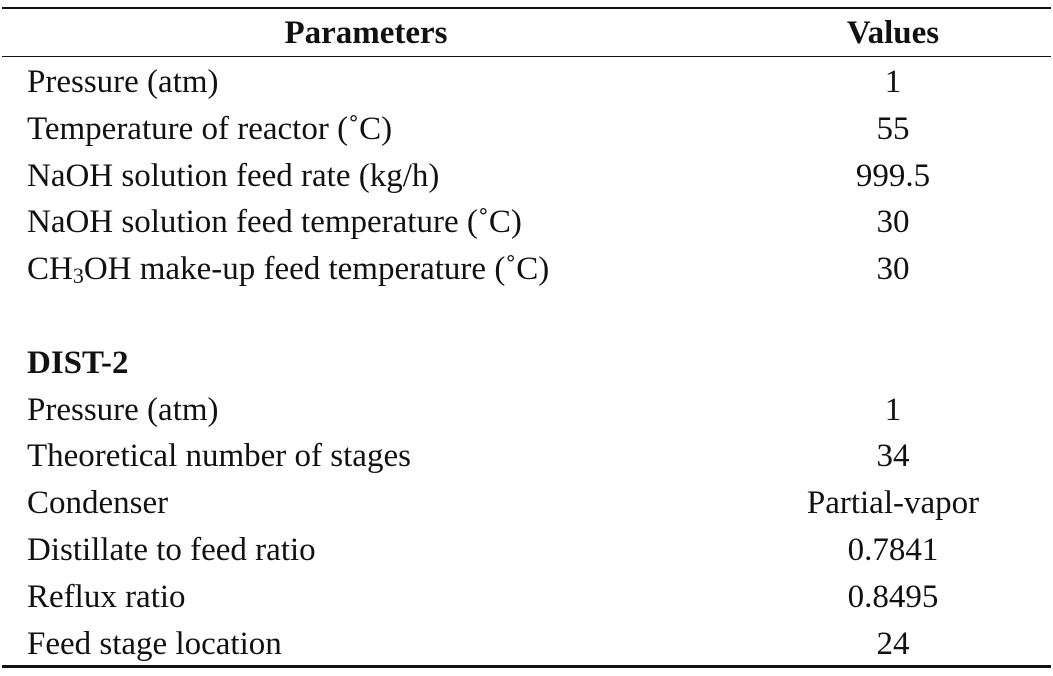 The width and height of the screenshot is (1053, 676). Describe the element at coordinates (526, 56) in the screenshot. I see `header-rule` at that location.